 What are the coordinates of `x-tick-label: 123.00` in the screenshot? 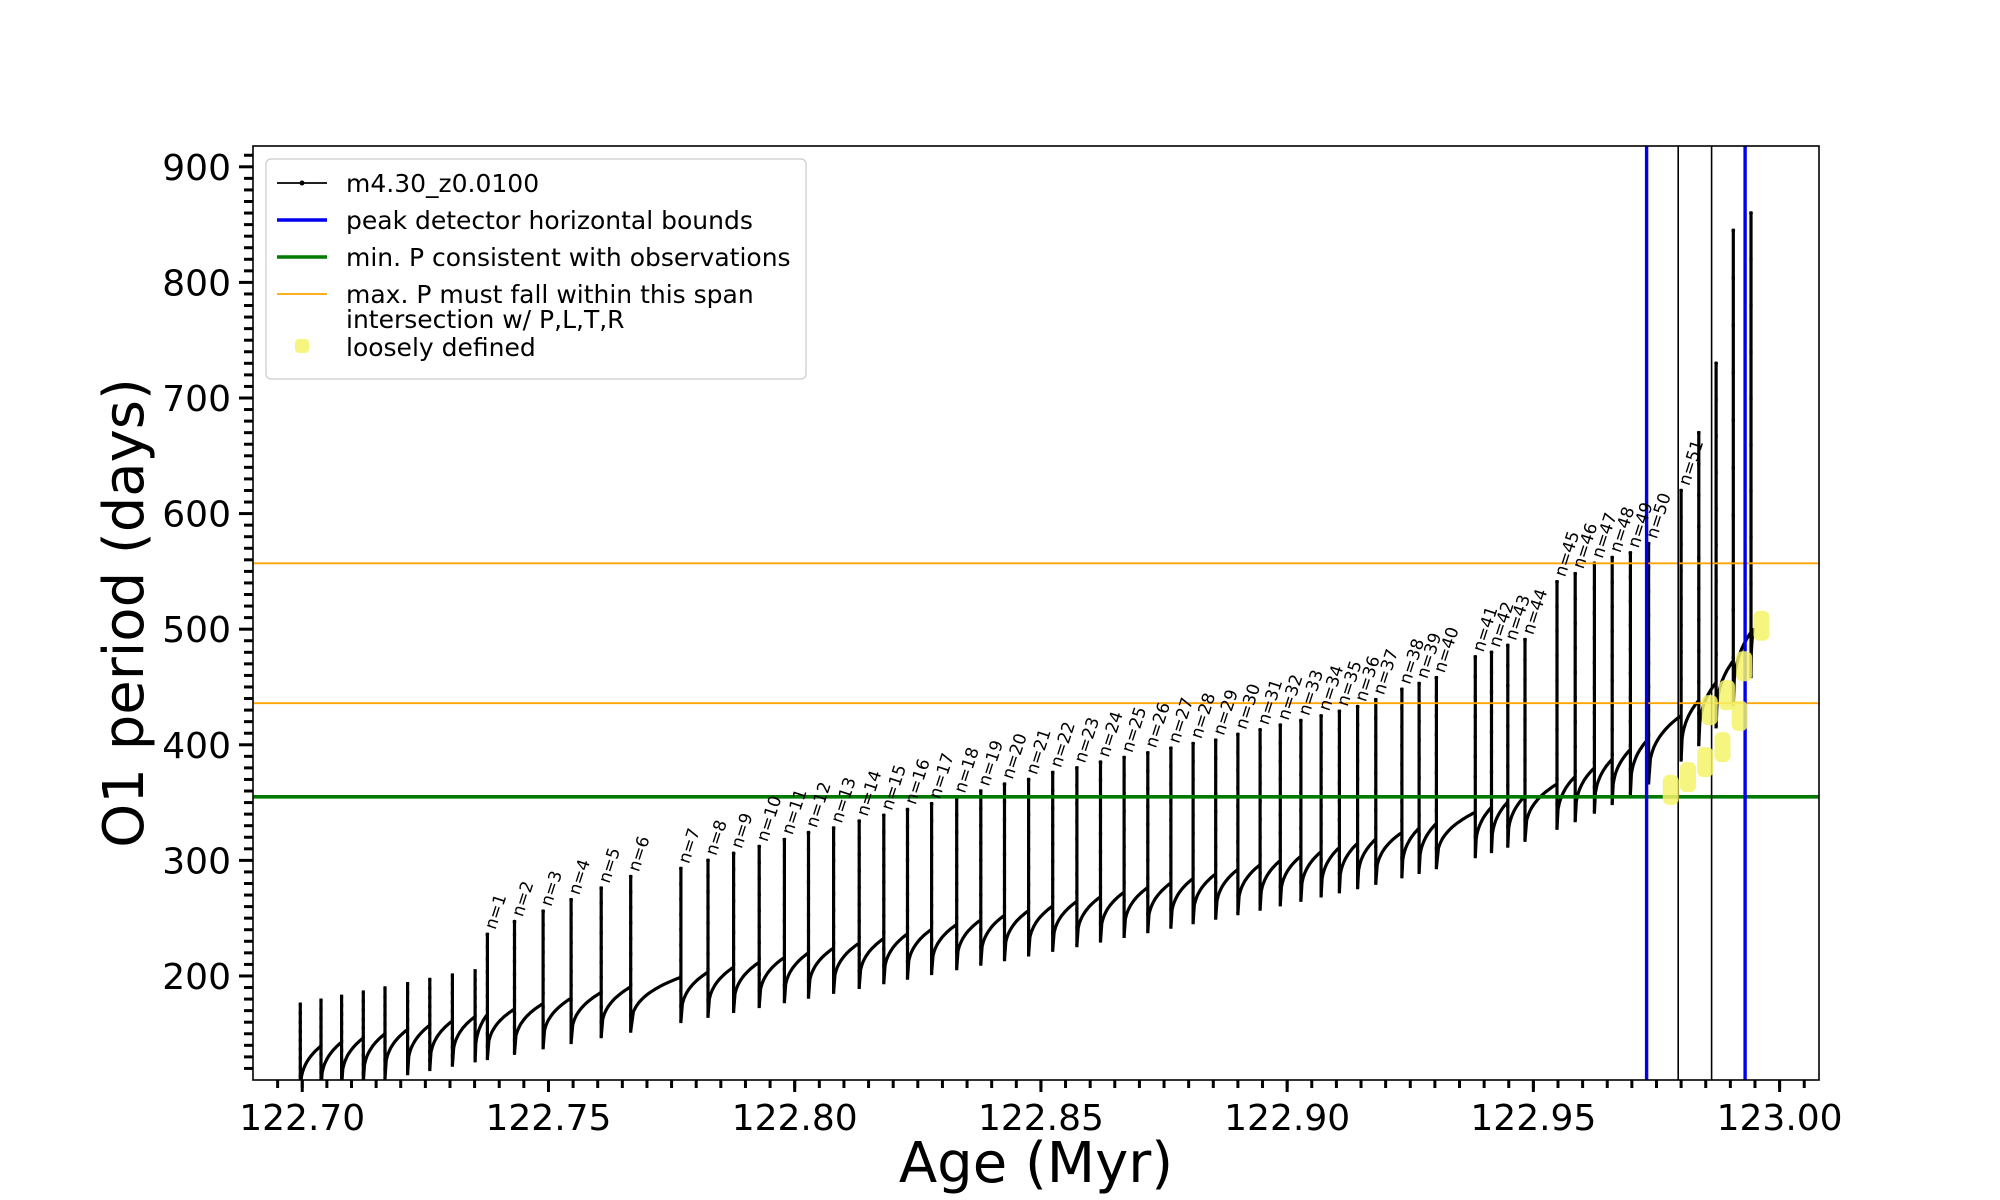 It's located at (1780, 1118).